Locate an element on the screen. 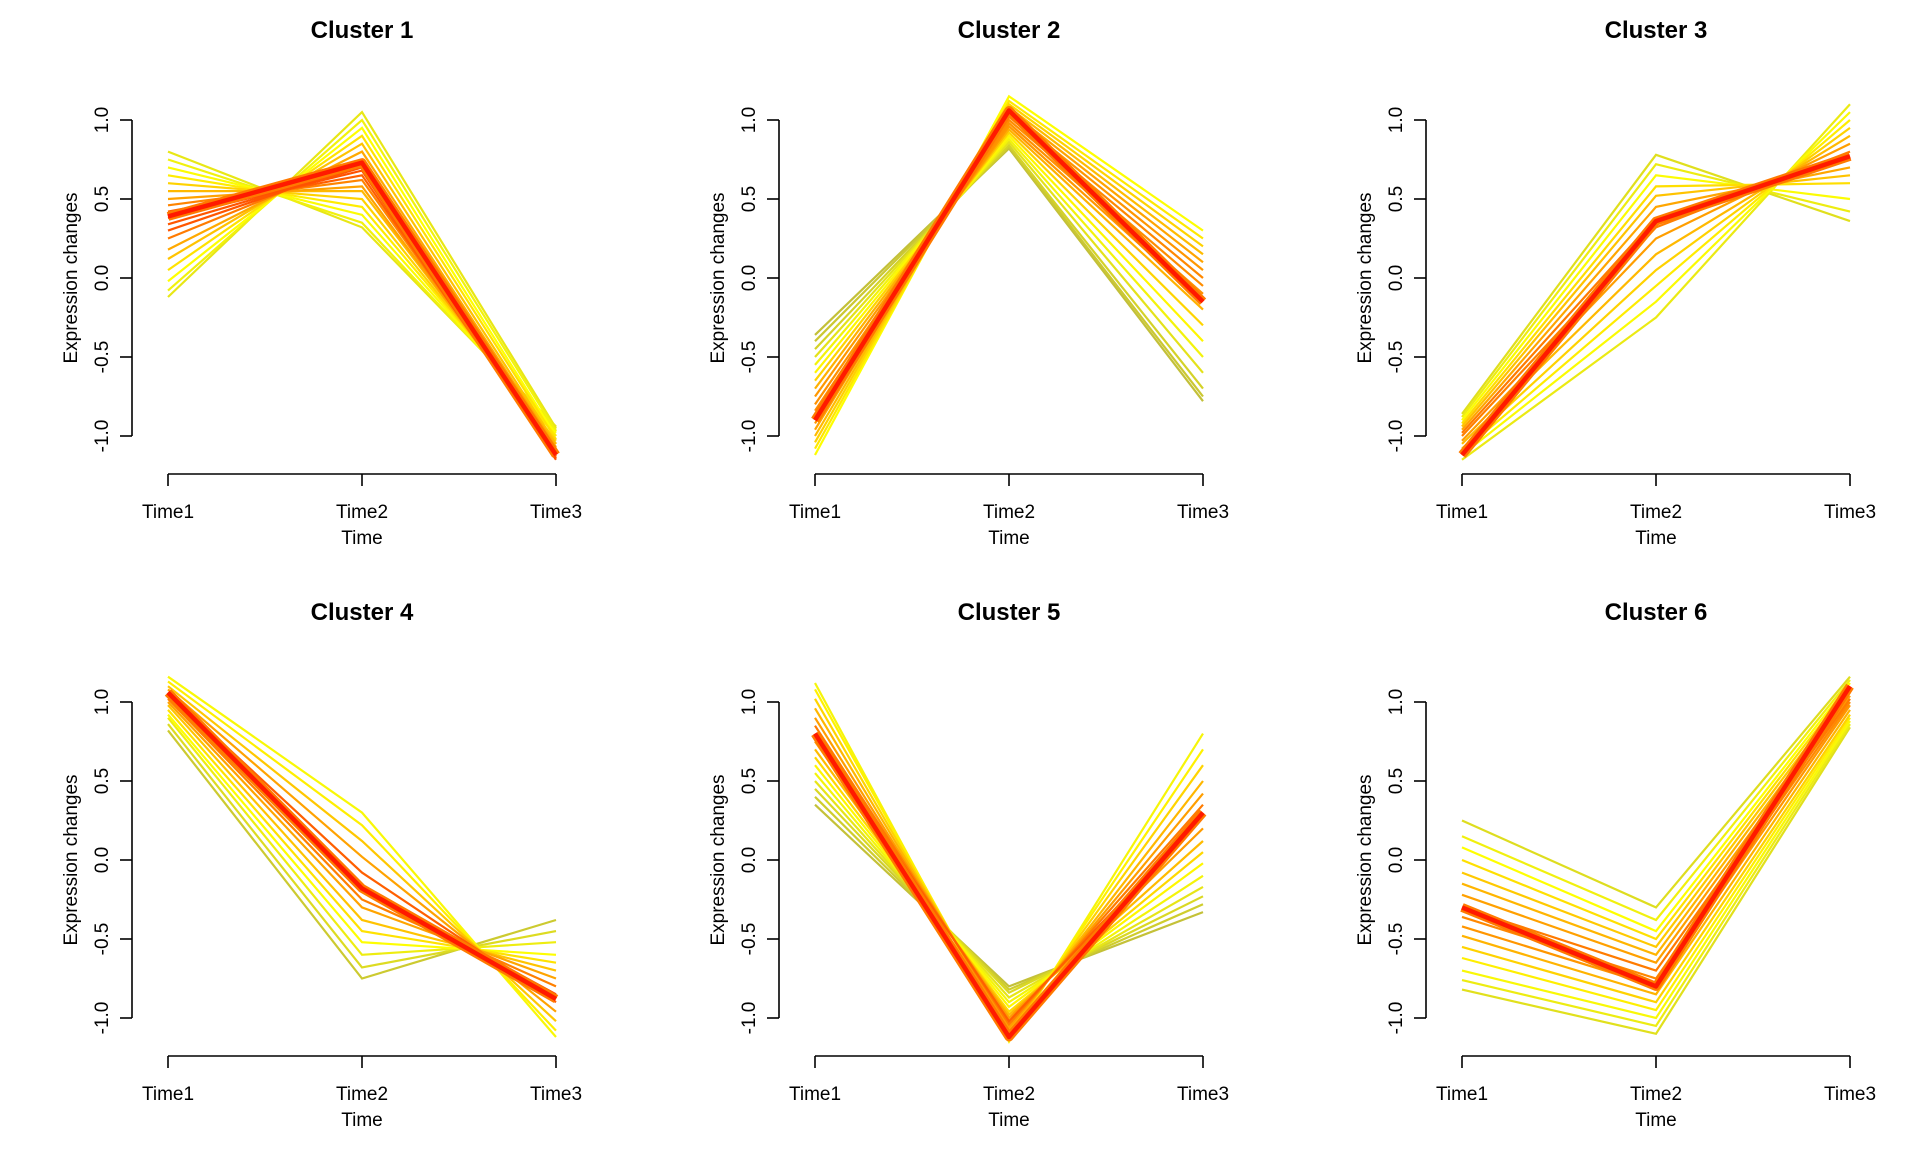  panel-title: Cluster 3 is located at coordinates (1656, 30).